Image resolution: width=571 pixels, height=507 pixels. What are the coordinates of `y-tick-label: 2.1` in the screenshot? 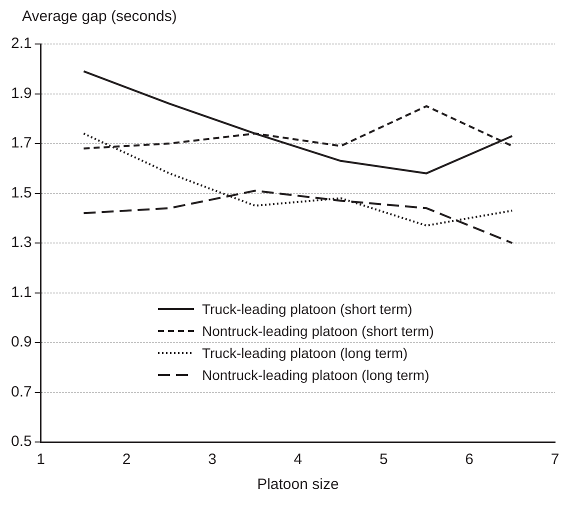 It's located at (21, 43).